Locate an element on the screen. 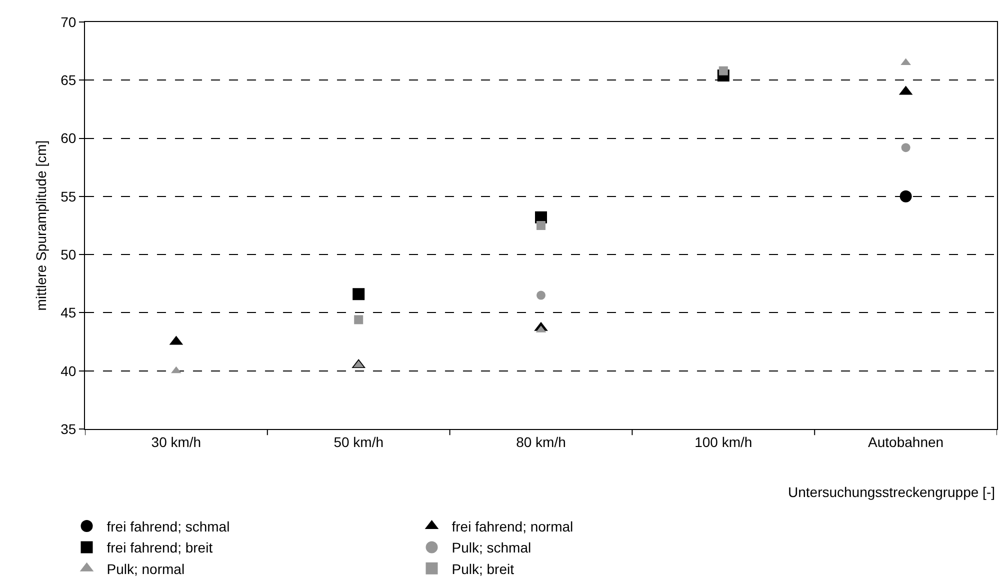 This screenshot has height=586, width=999. x-tick-label: 100 km/h is located at coordinates (723, 442).